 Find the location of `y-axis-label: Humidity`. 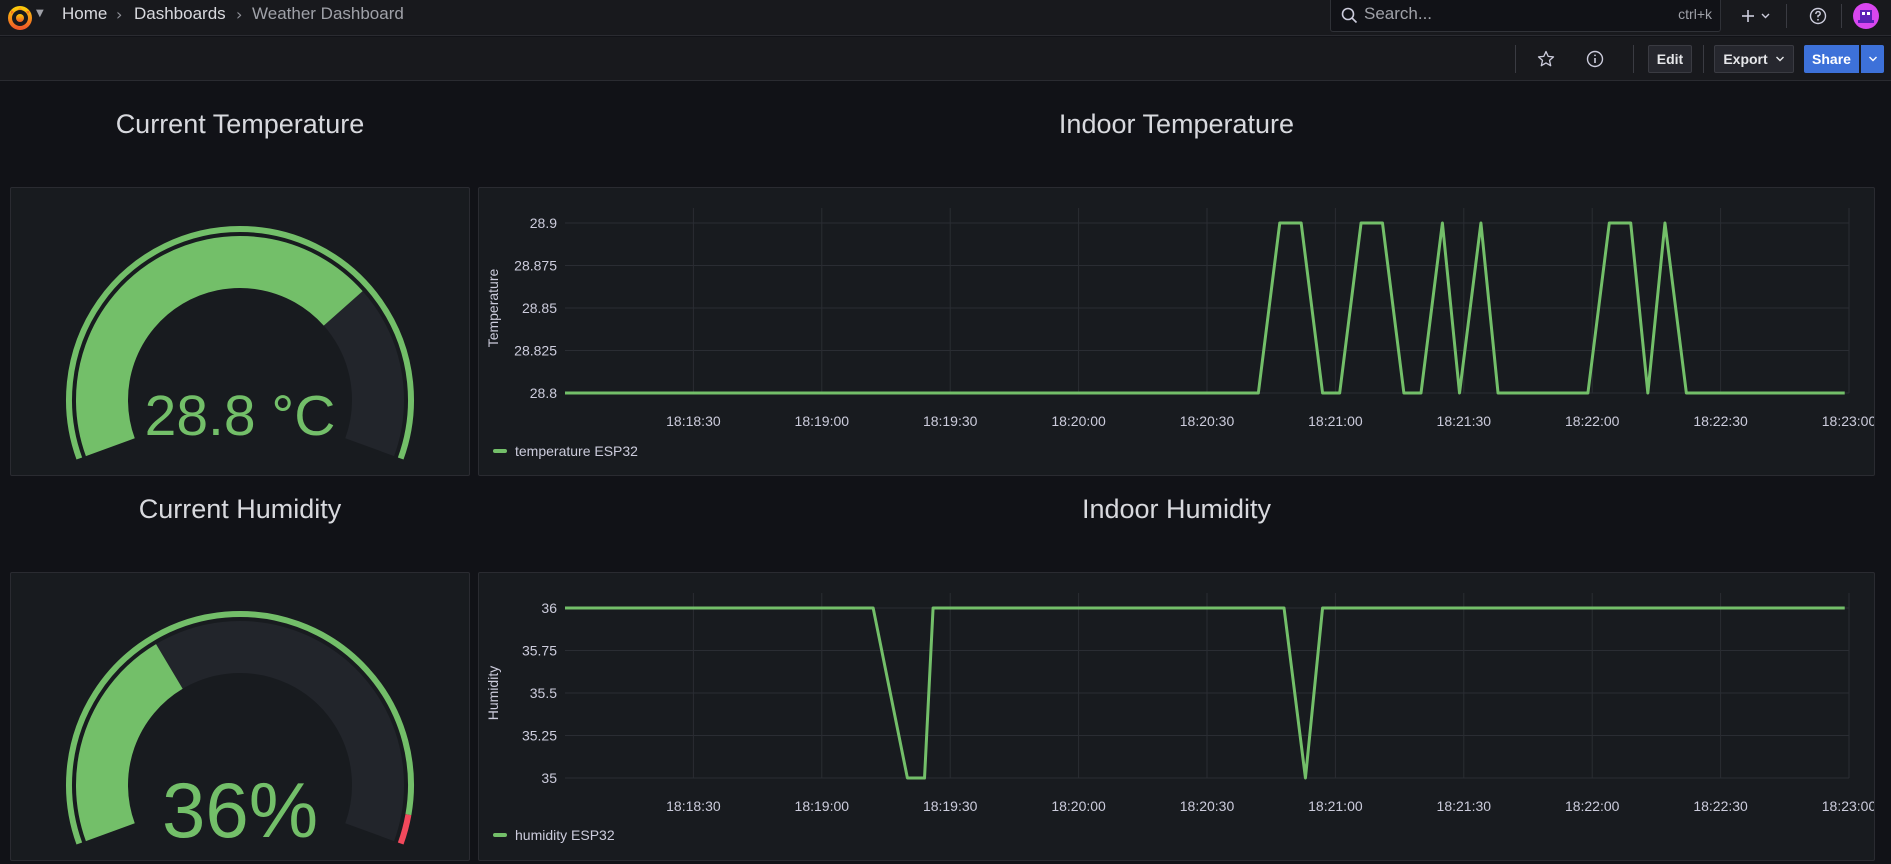

y-axis-label: Humidity is located at coordinates (493, 693).